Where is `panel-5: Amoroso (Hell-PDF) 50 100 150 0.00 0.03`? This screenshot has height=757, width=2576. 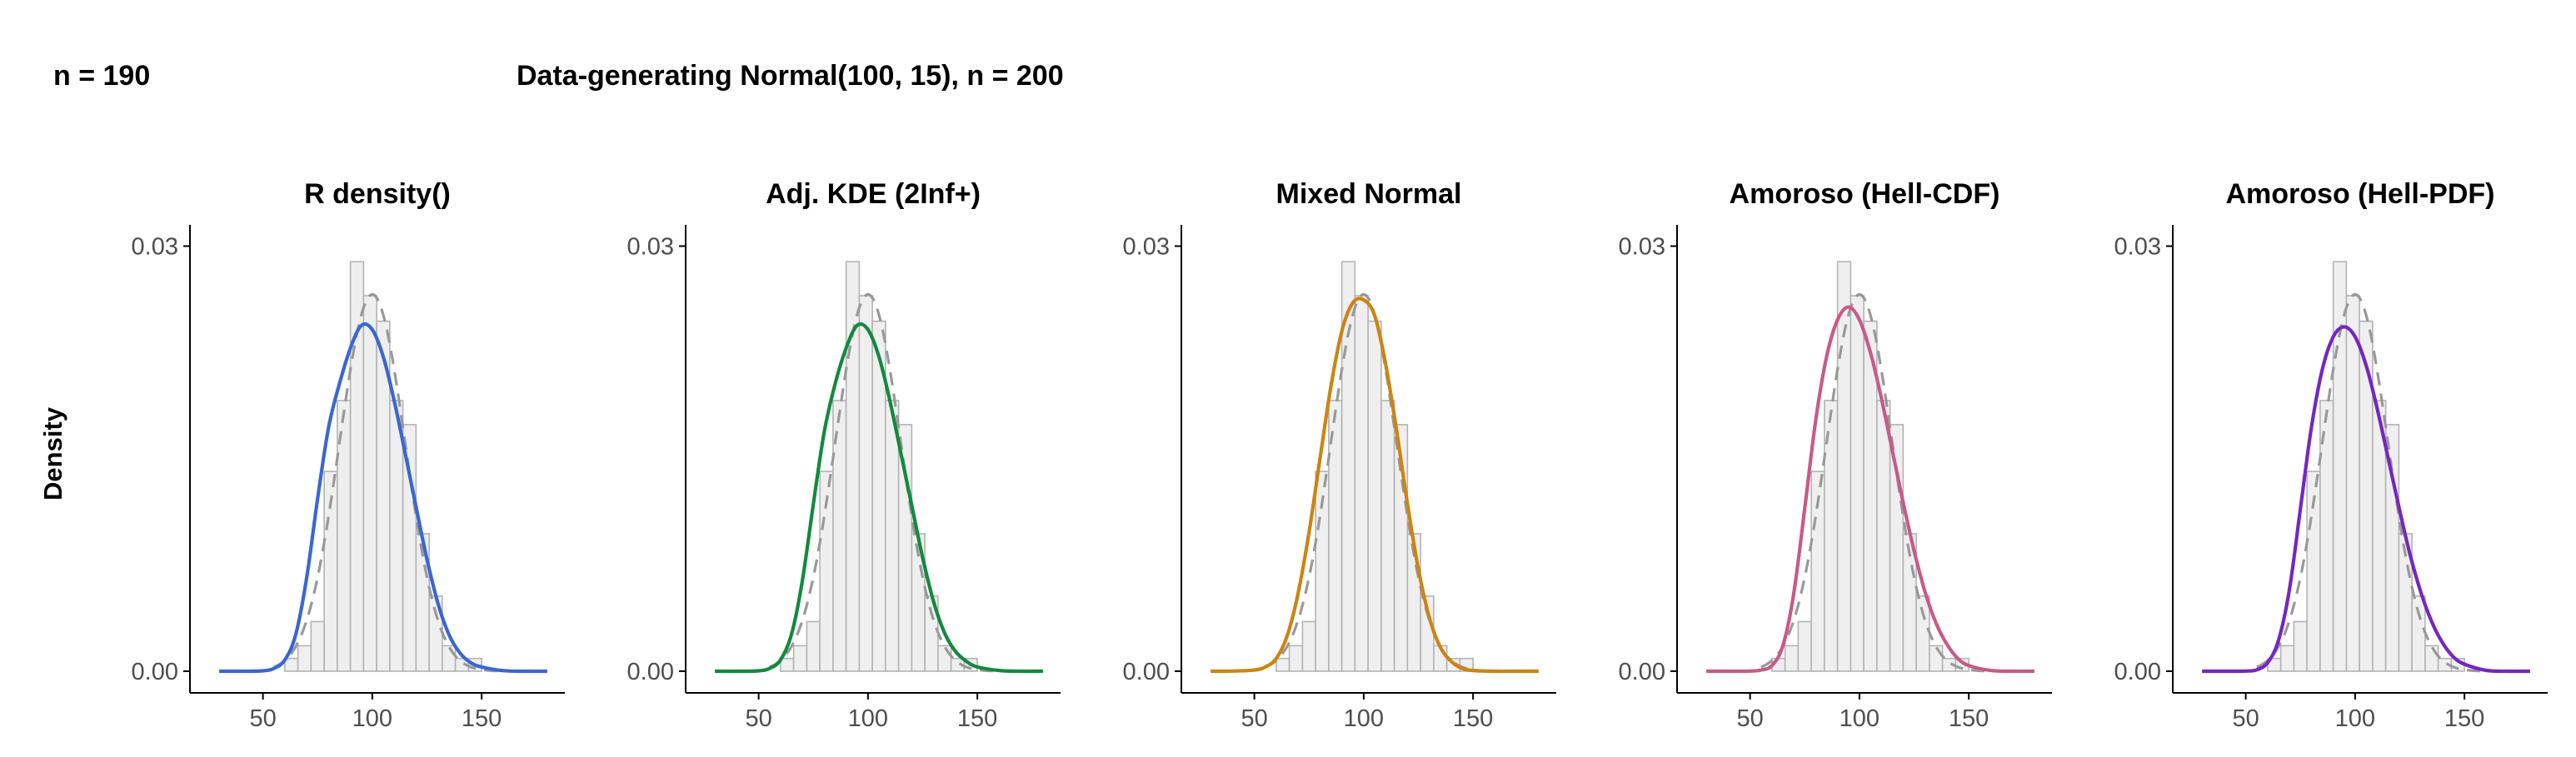
panel-5: Amoroso (Hell-PDF) 50 100 150 0.00 0.03 is located at coordinates (2331, 455).